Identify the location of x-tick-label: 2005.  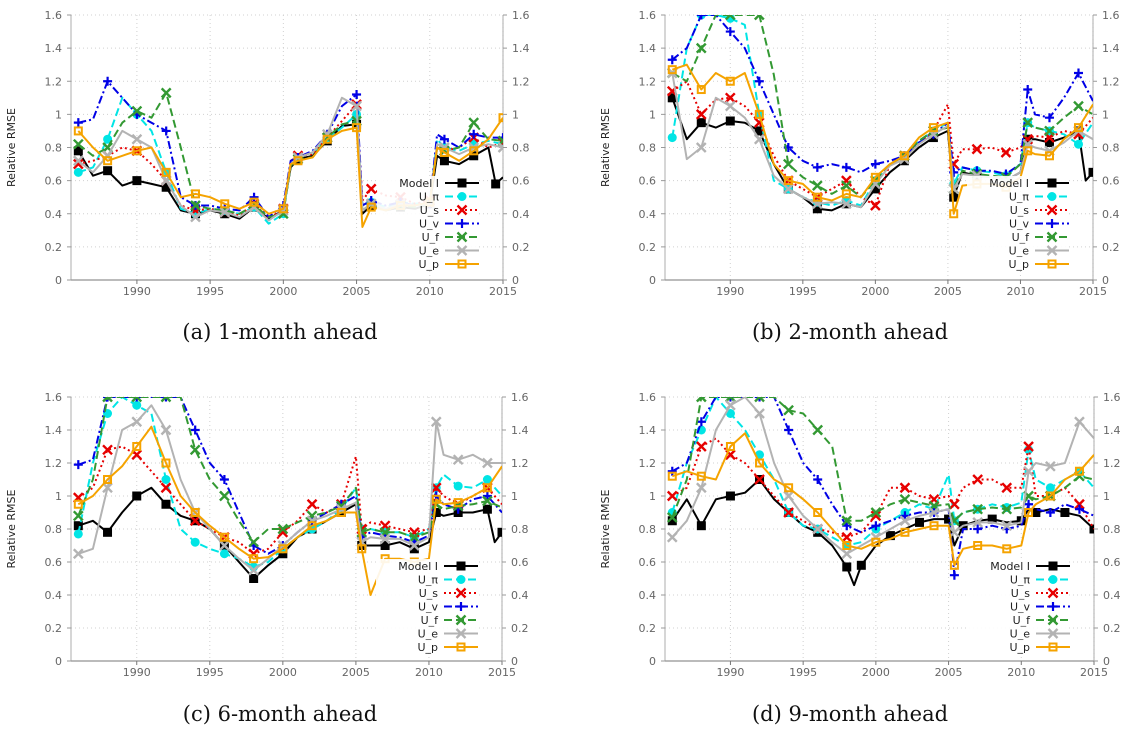
(356, 671).